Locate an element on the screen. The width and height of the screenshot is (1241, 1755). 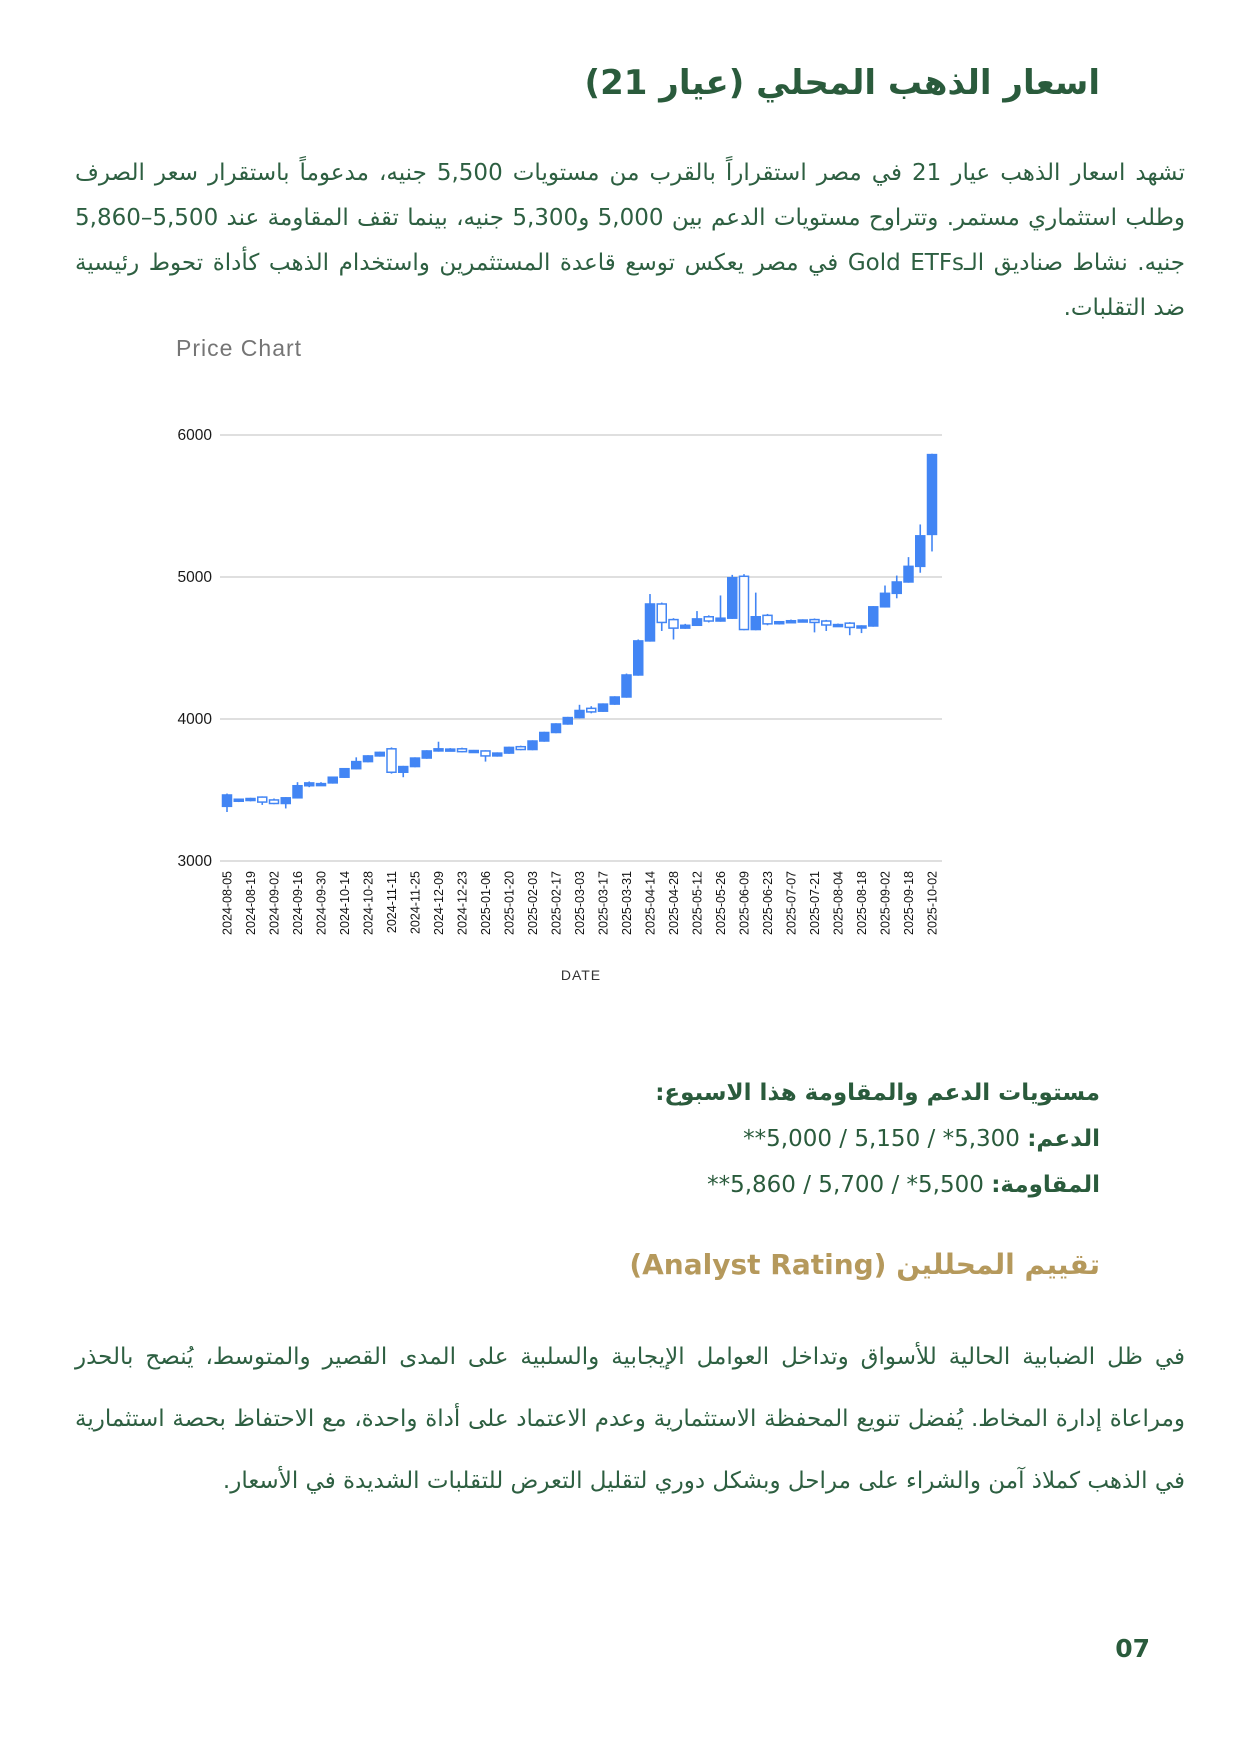
svg-text: 2025-05-12 is located at coordinates (698, 903).